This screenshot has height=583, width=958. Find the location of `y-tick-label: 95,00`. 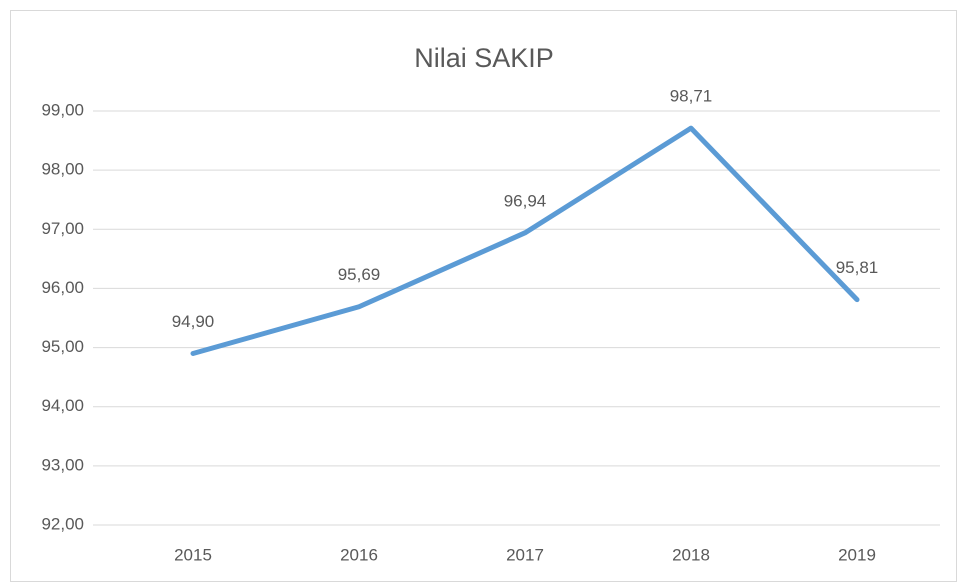

y-tick-label: 95,00 is located at coordinates (62, 346).